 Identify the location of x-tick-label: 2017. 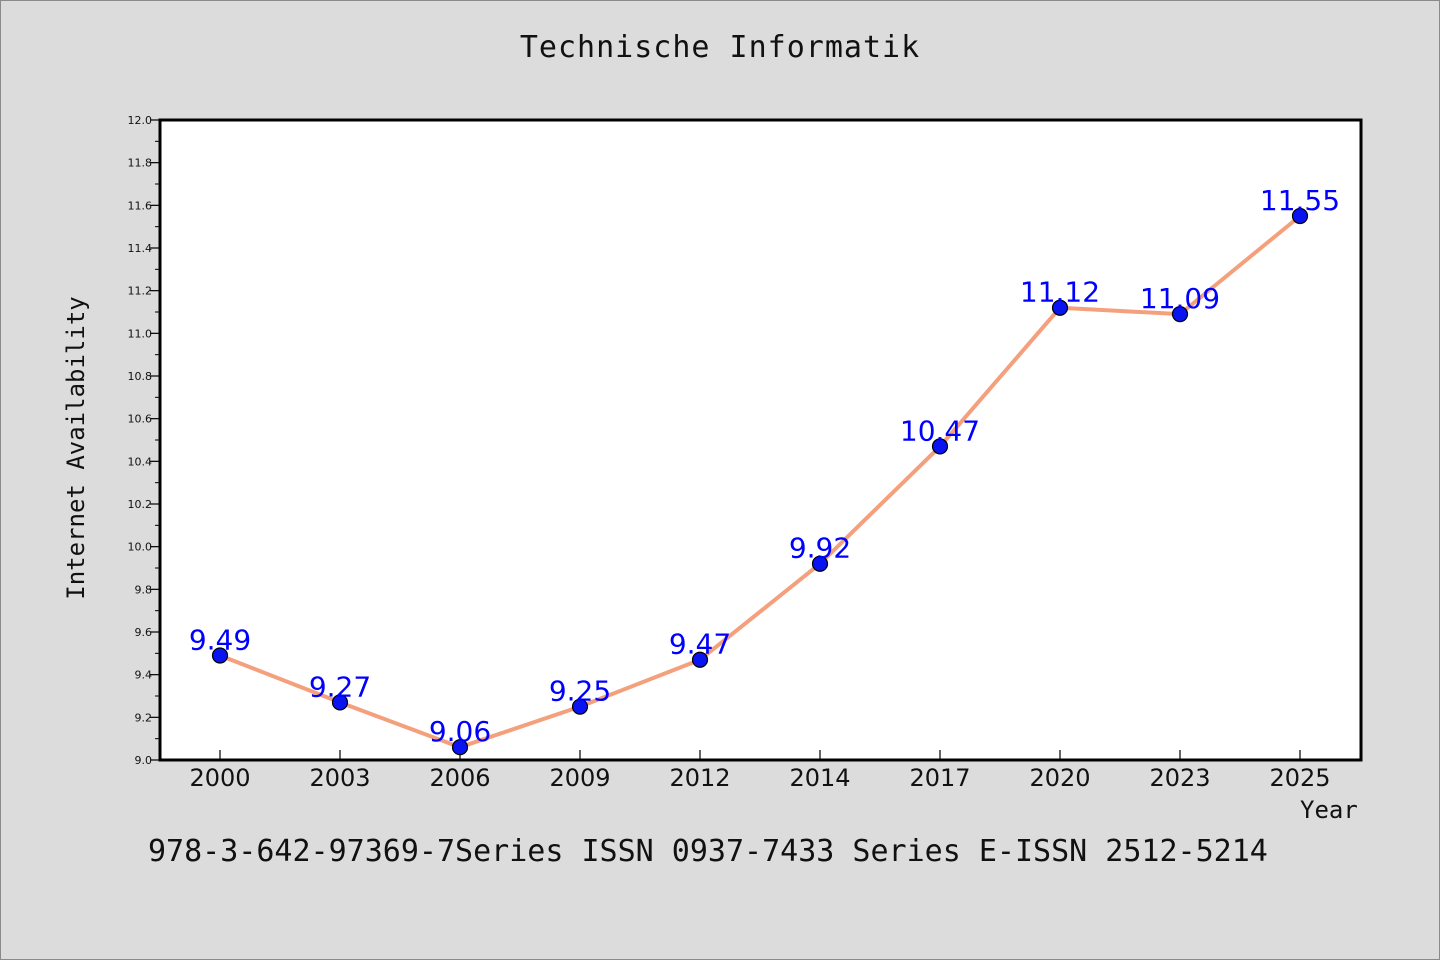
(939, 778).